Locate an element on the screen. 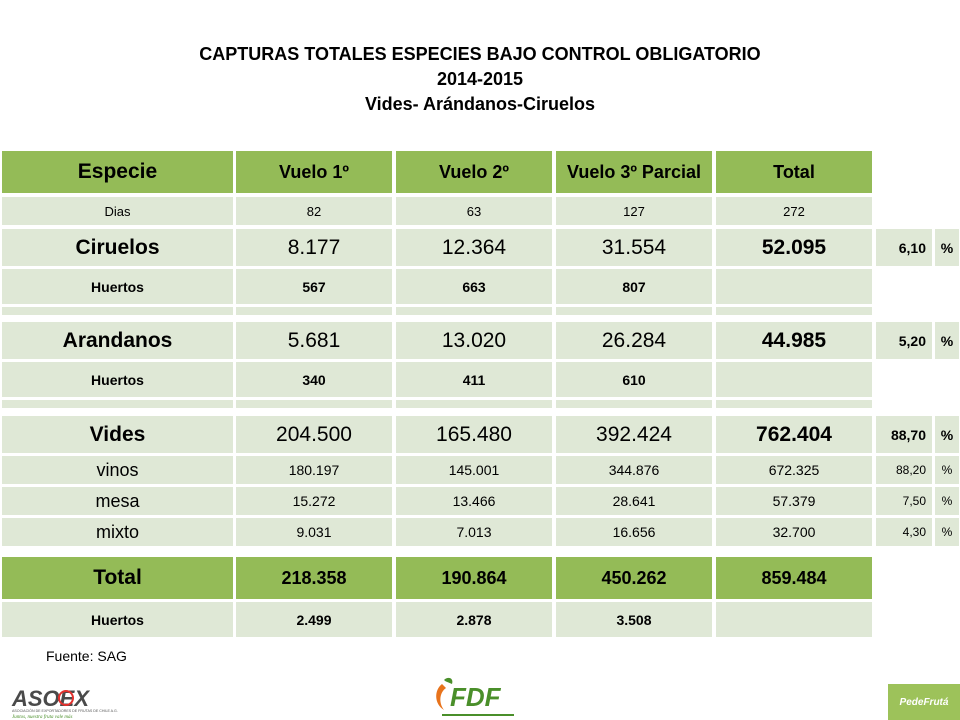 The height and width of the screenshot is (720, 960). total-label: Total is located at coordinates (117, 577).